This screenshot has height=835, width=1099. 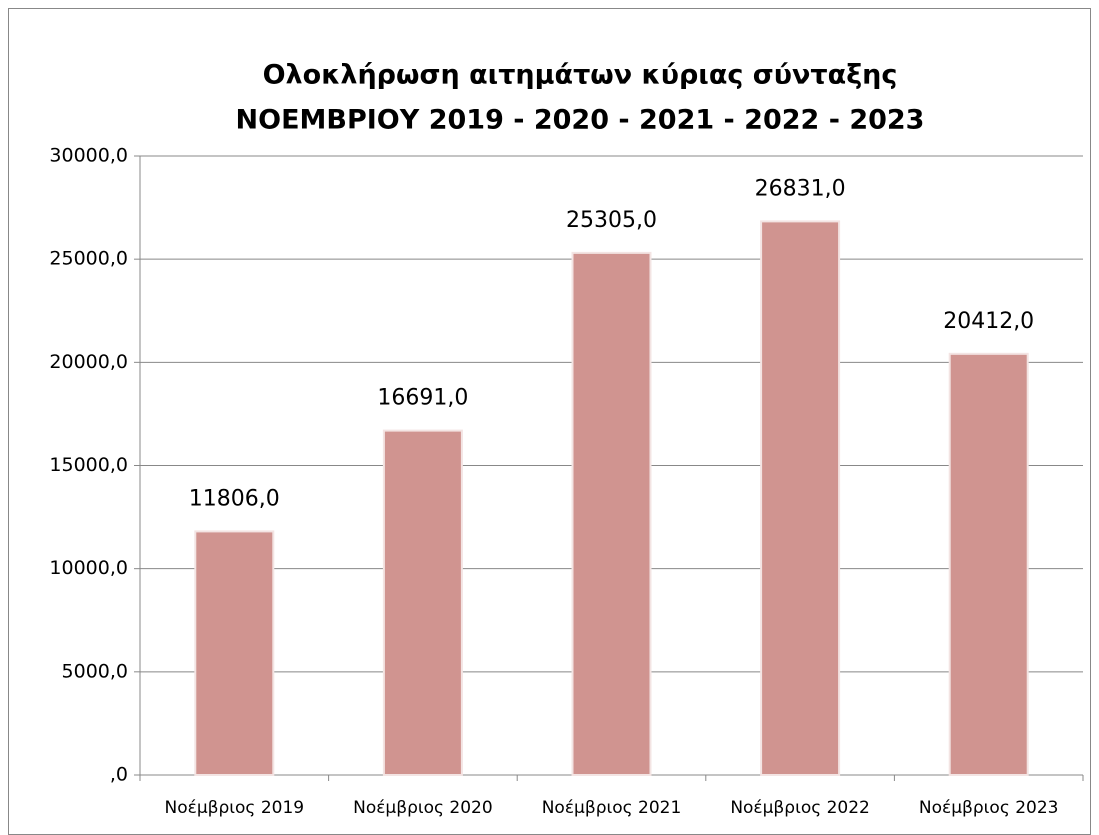 What do you see at coordinates (119, 775) in the screenshot?
I see `y-tick-label: ,0` at bounding box center [119, 775].